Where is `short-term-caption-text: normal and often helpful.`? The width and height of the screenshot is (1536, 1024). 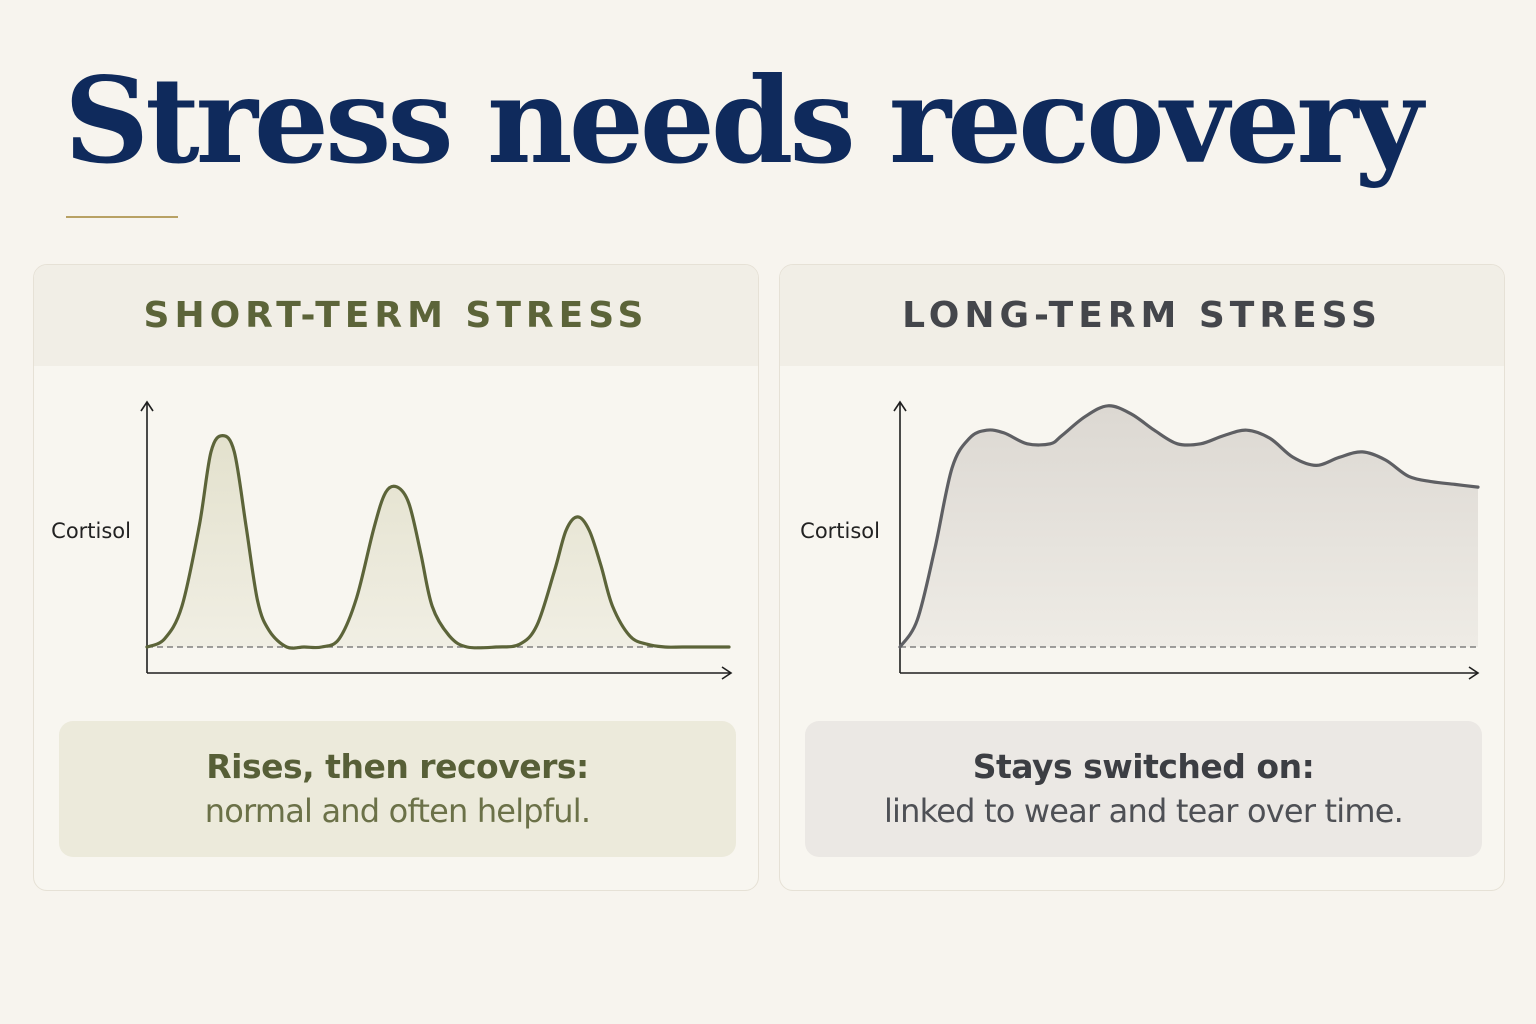
short-term-caption-text: normal and often helpful. is located at coordinates (397, 810).